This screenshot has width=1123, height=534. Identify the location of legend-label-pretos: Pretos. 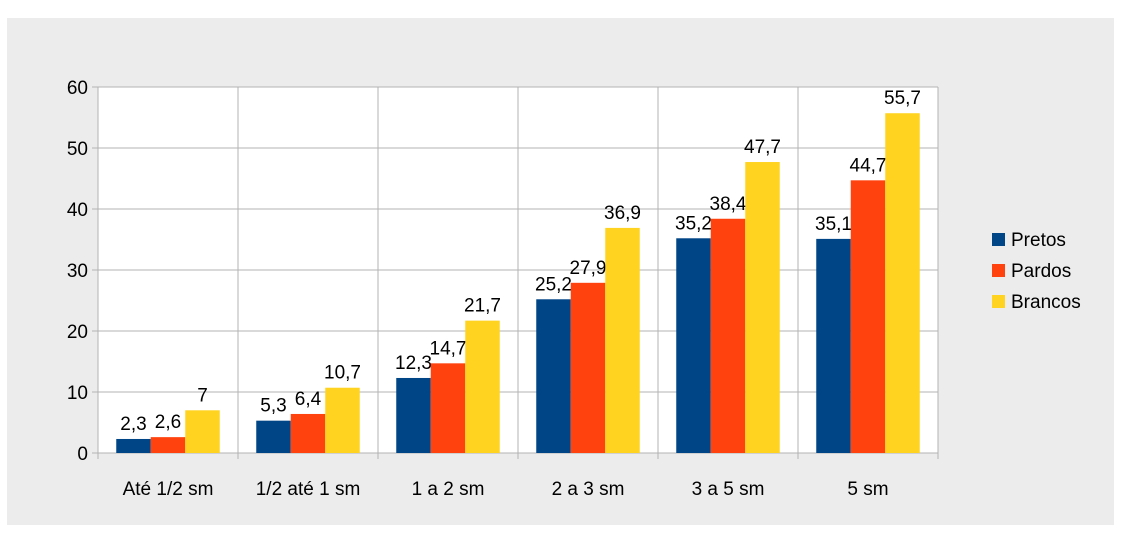
(1038, 240).